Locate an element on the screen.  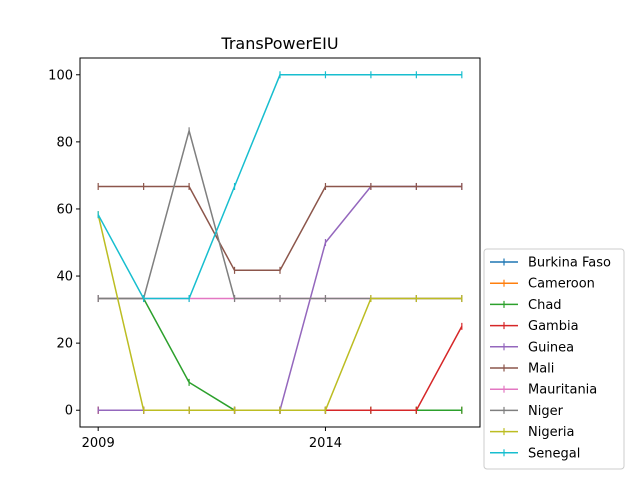
legend-item-niger: Niger is located at coordinates (527, 411).